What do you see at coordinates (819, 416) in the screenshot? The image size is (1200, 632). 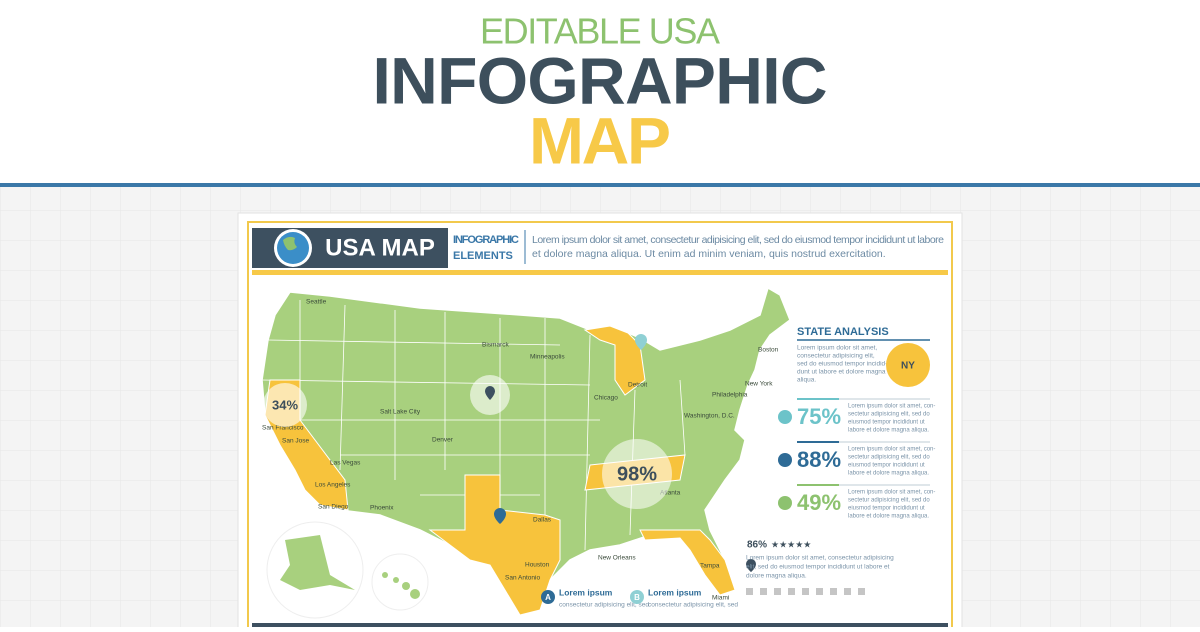 I see `stat-value: 75%` at bounding box center [819, 416].